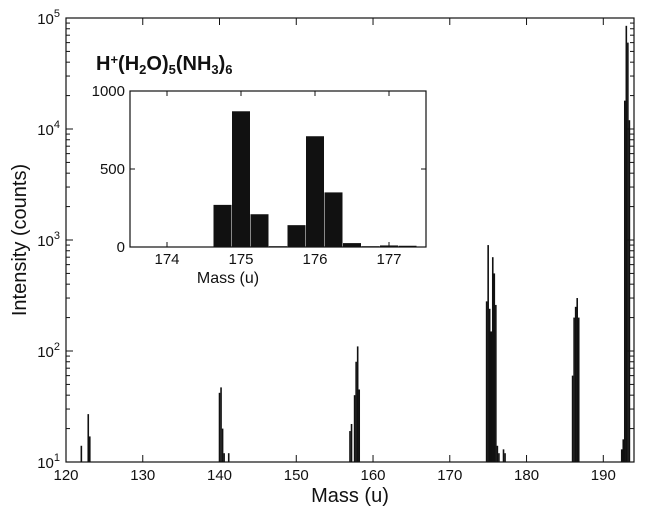 Image resolution: width=648 pixels, height=510 pixels. I want to click on inset-x-axis-title: Mass (u), so click(228, 278).